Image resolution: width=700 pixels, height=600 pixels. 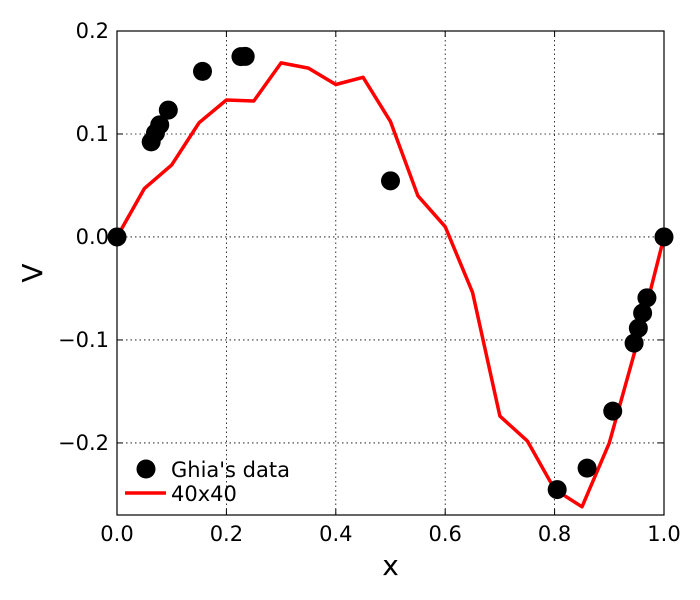 What do you see at coordinates (444, 534) in the screenshot?
I see `x-tick-label: 0.6` at bounding box center [444, 534].